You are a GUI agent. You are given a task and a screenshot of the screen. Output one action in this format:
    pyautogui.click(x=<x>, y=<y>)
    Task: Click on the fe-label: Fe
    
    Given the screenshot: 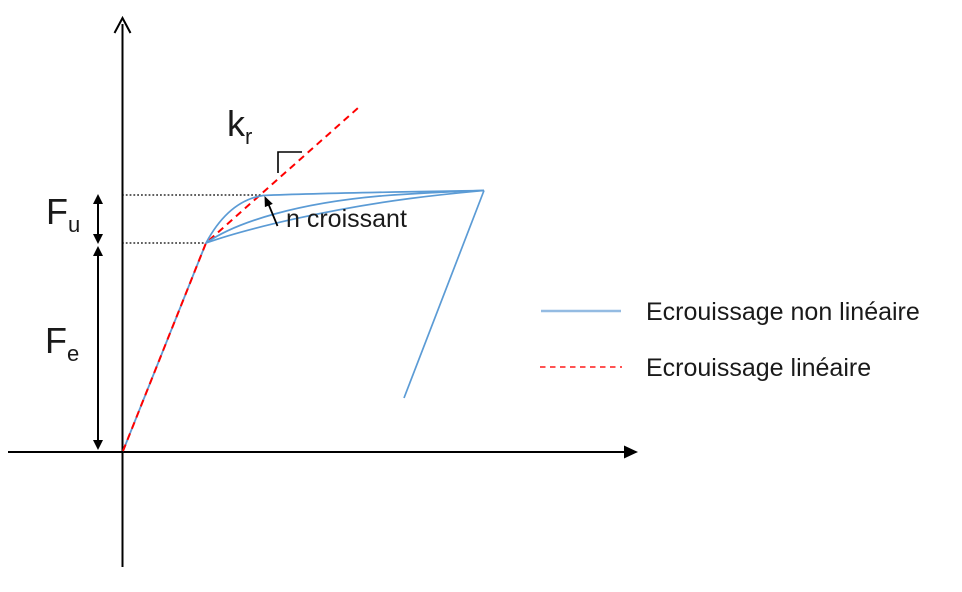 What is the action you would take?
    pyautogui.click(x=62, y=342)
    